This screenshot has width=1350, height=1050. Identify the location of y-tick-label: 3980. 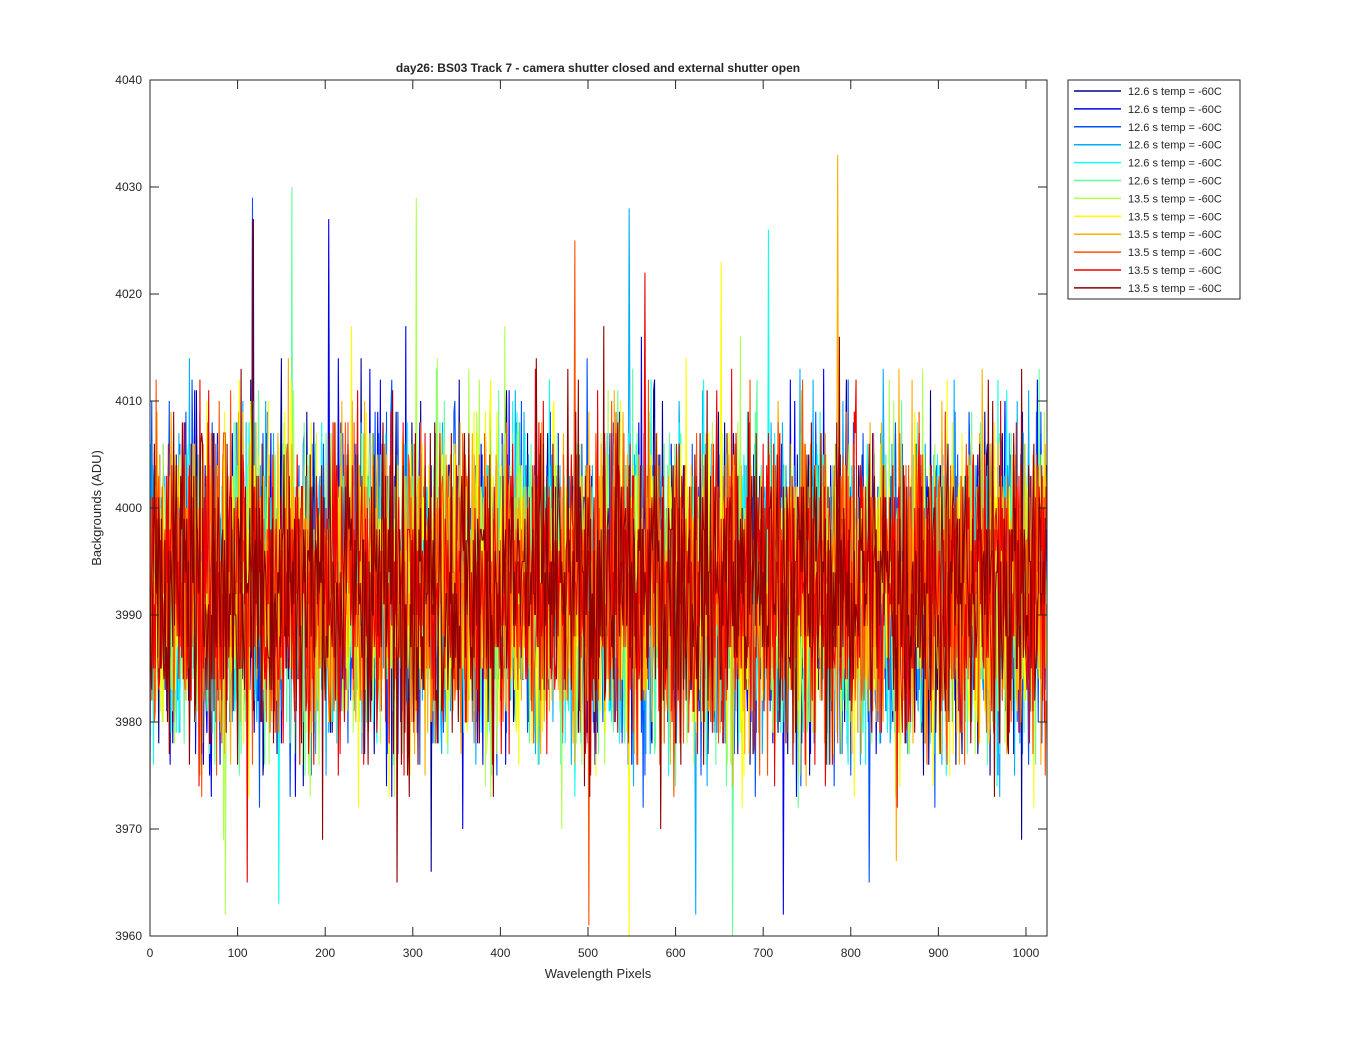
(128, 722).